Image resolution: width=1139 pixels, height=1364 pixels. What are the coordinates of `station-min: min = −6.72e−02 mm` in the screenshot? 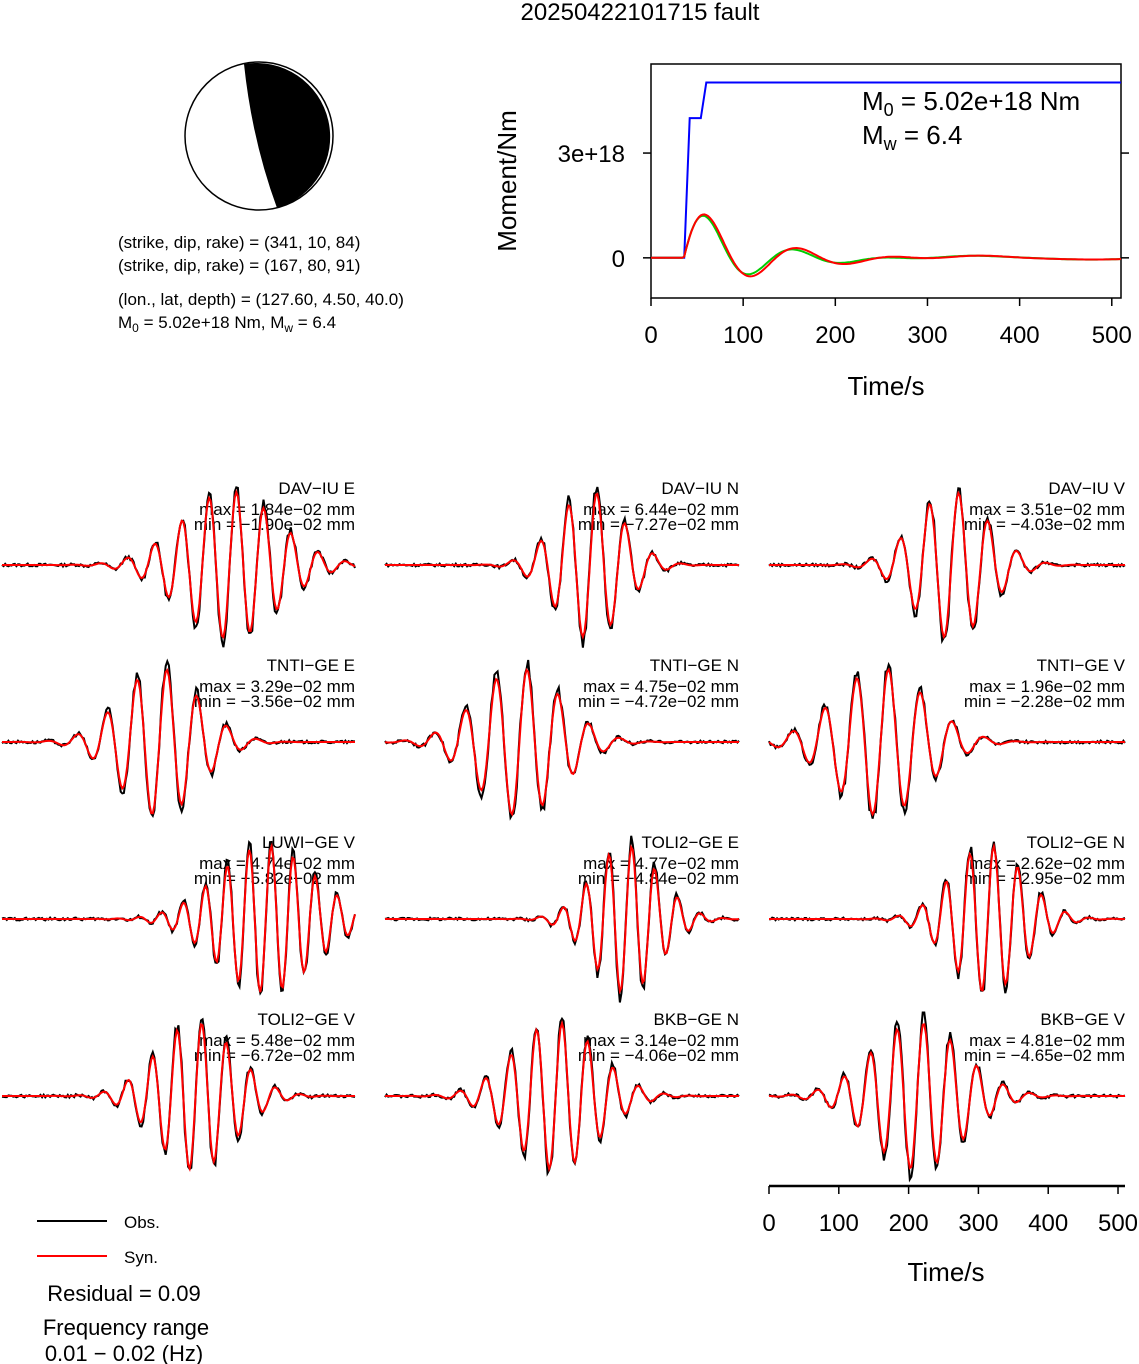 It's located at (274, 1055).